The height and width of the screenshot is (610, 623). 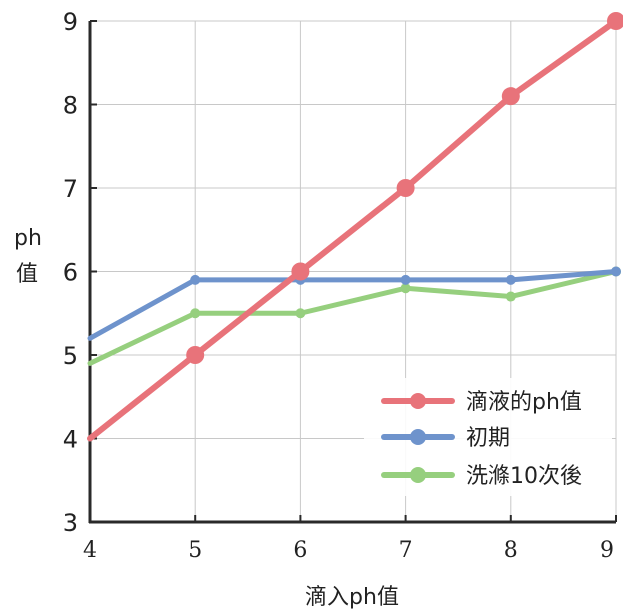 What do you see at coordinates (348, 550) in the screenshot?
I see `x-tick-labels: 4 5 6 7 8 9` at bounding box center [348, 550].